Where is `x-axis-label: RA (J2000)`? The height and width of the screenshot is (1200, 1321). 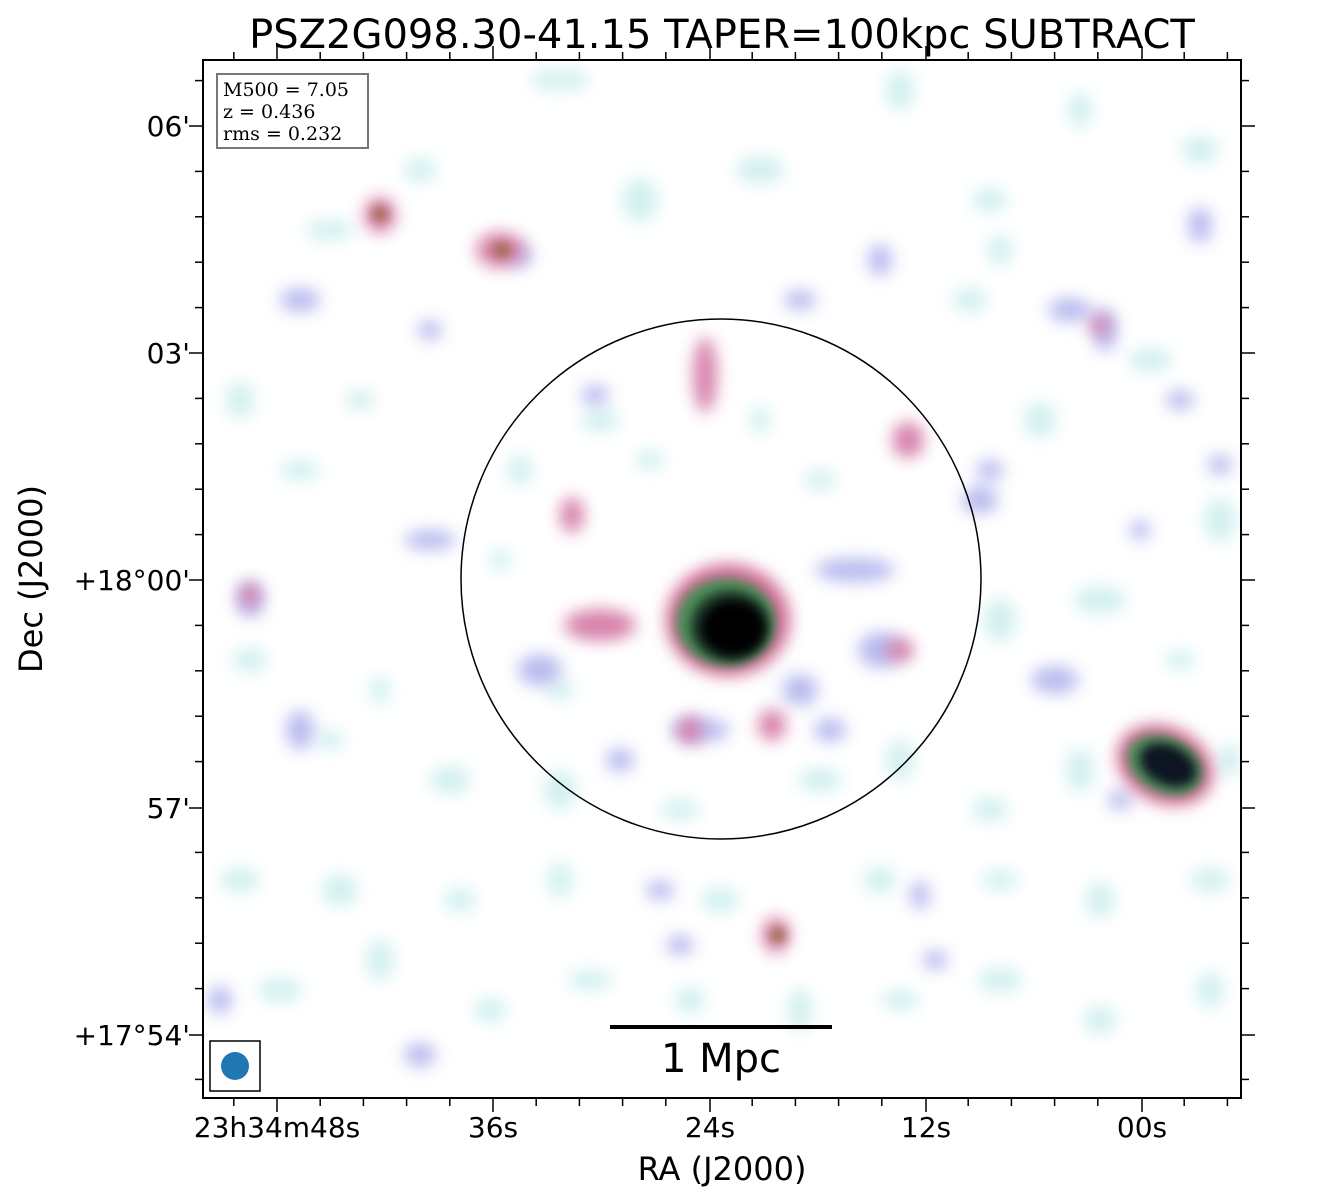 x-axis-label: RA (J2000) is located at coordinates (722, 1169).